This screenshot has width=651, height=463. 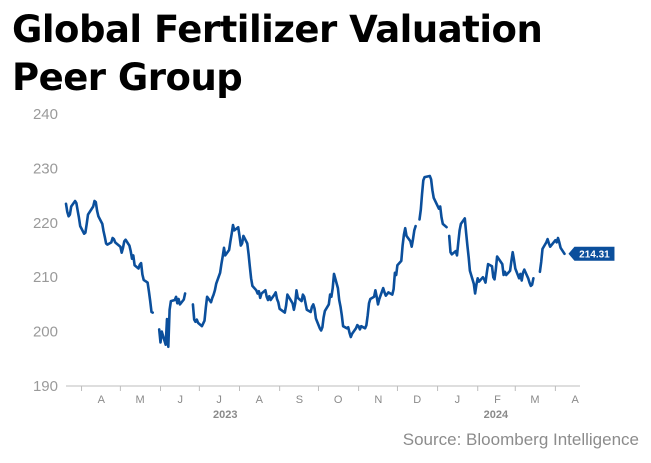 I want to click on last-value-label: 214.31, so click(x=594, y=254).